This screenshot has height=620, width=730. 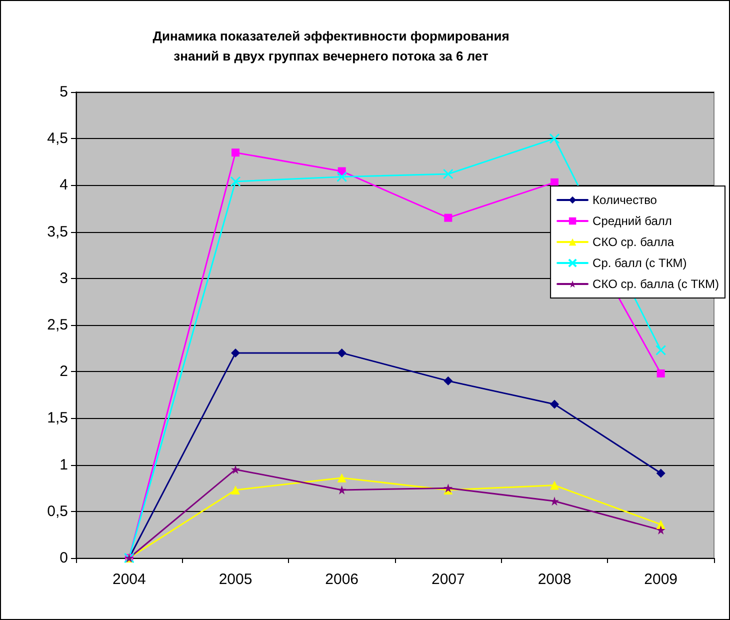 What do you see at coordinates (64, 558) in the screenshot?
I see `y-tick-label: 0` at bounding box center [64, 558].